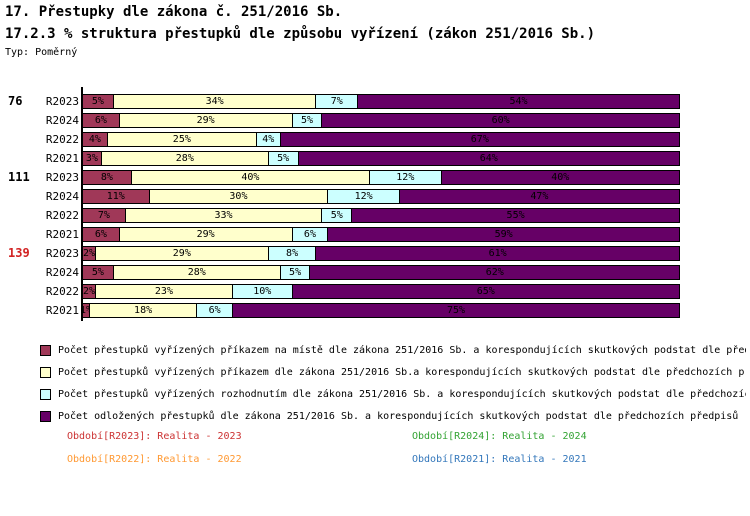 The image size is (750, 516). What do you see at coordinates (499, 436) in the screenshot?
I see `period-label-R2024: Období[R2024]: Realita - 2024` at bounding box center [499, 436].